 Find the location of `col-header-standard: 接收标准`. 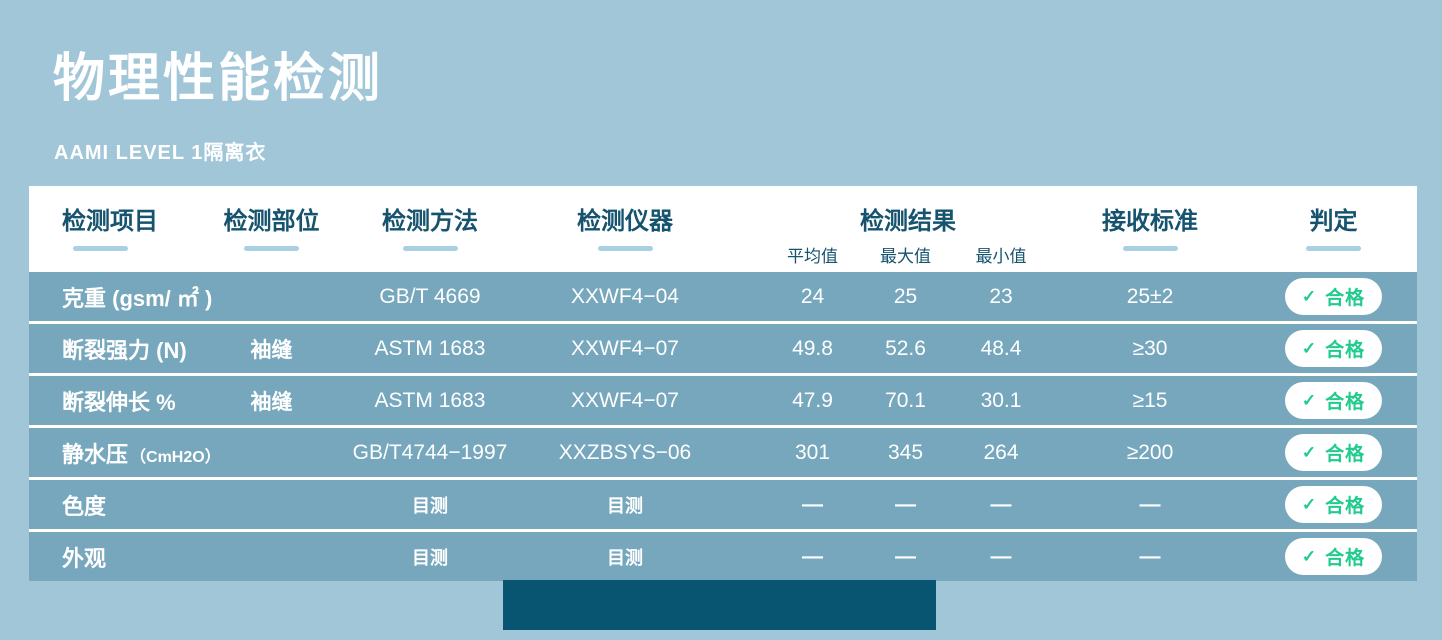

col-header-standard: 接收标准 is located at coordinates (1150, 221).